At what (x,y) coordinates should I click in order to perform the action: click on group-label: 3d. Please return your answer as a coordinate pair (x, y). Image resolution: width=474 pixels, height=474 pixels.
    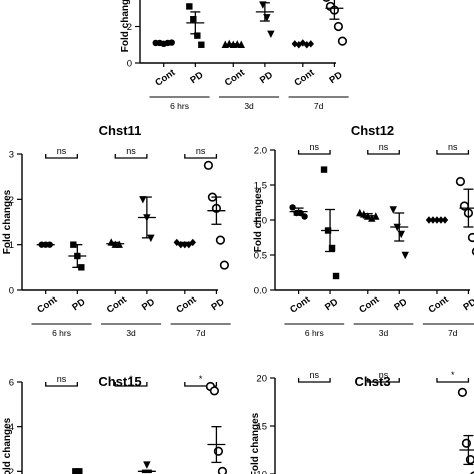
    Looking at the image, I should click on (249, 106).